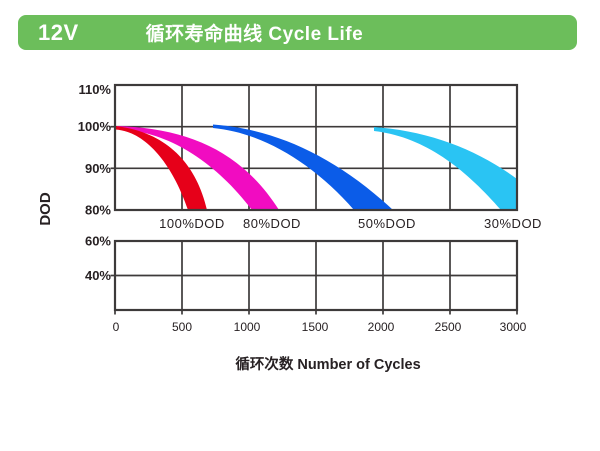  What do you see at coordinates (445, 168) in the screenshot?
I see `curve-band-30dod` at bounding box center [445, 168].